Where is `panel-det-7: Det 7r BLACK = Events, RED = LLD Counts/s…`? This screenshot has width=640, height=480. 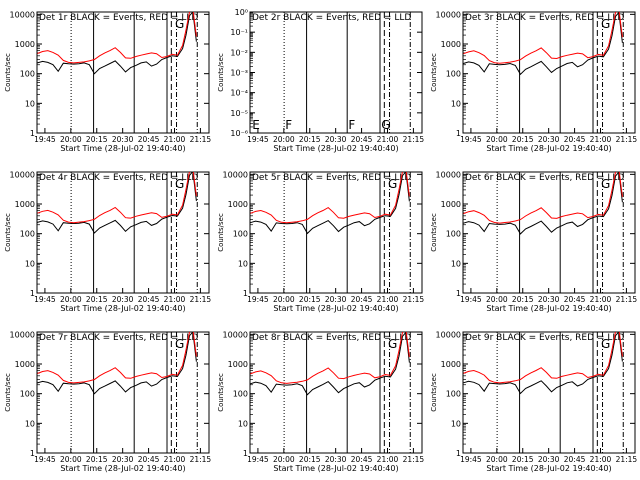
panel-det-7: Det 7r BLACK = Events, RED = LLD Counts/s… is located at coordinates (107, 401).